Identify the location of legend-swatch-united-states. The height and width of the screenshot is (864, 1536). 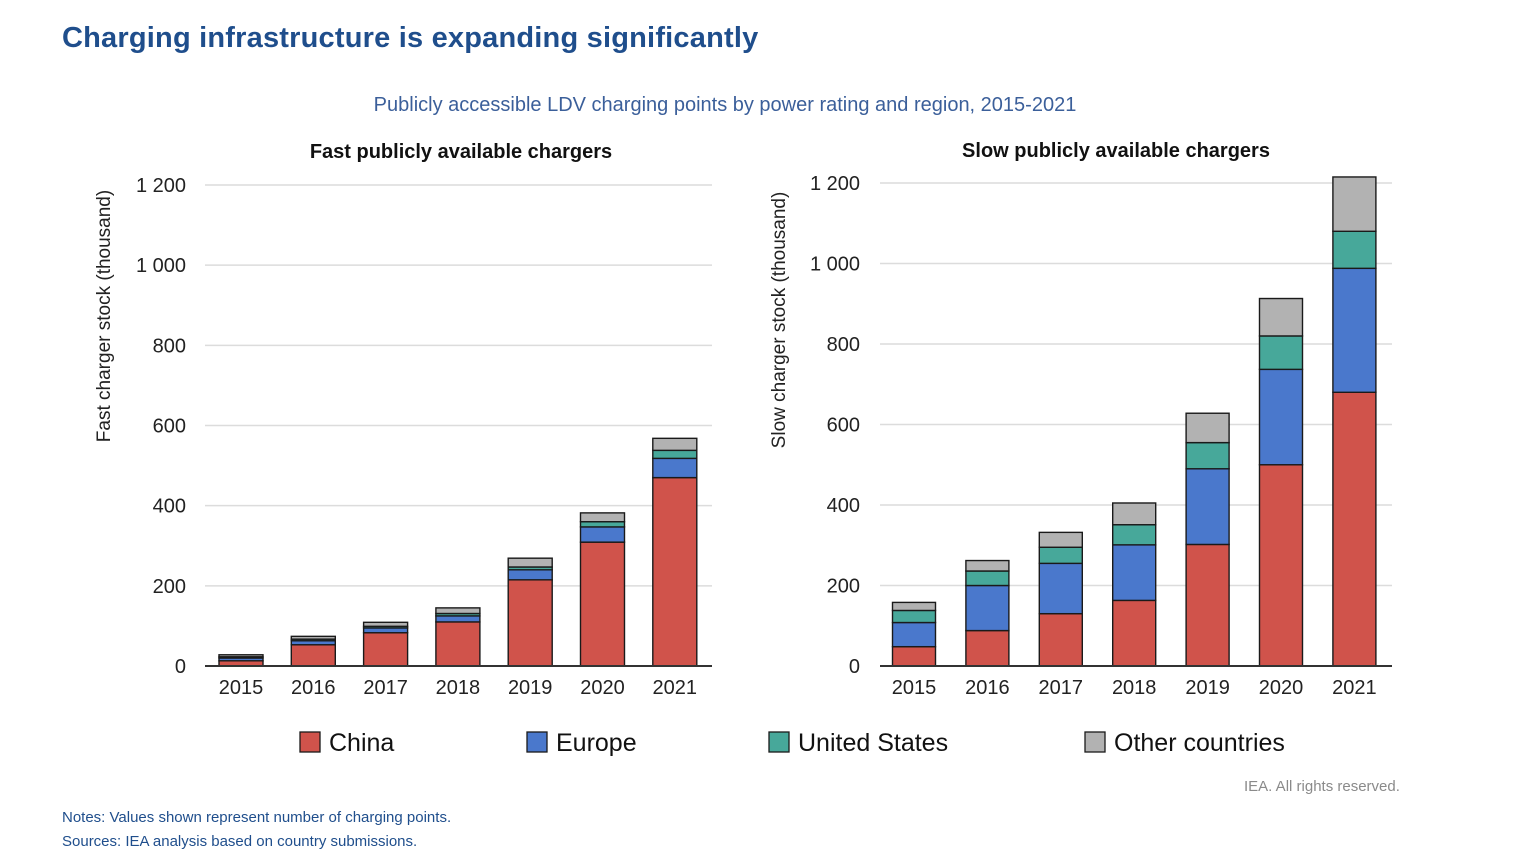
(779, 742).